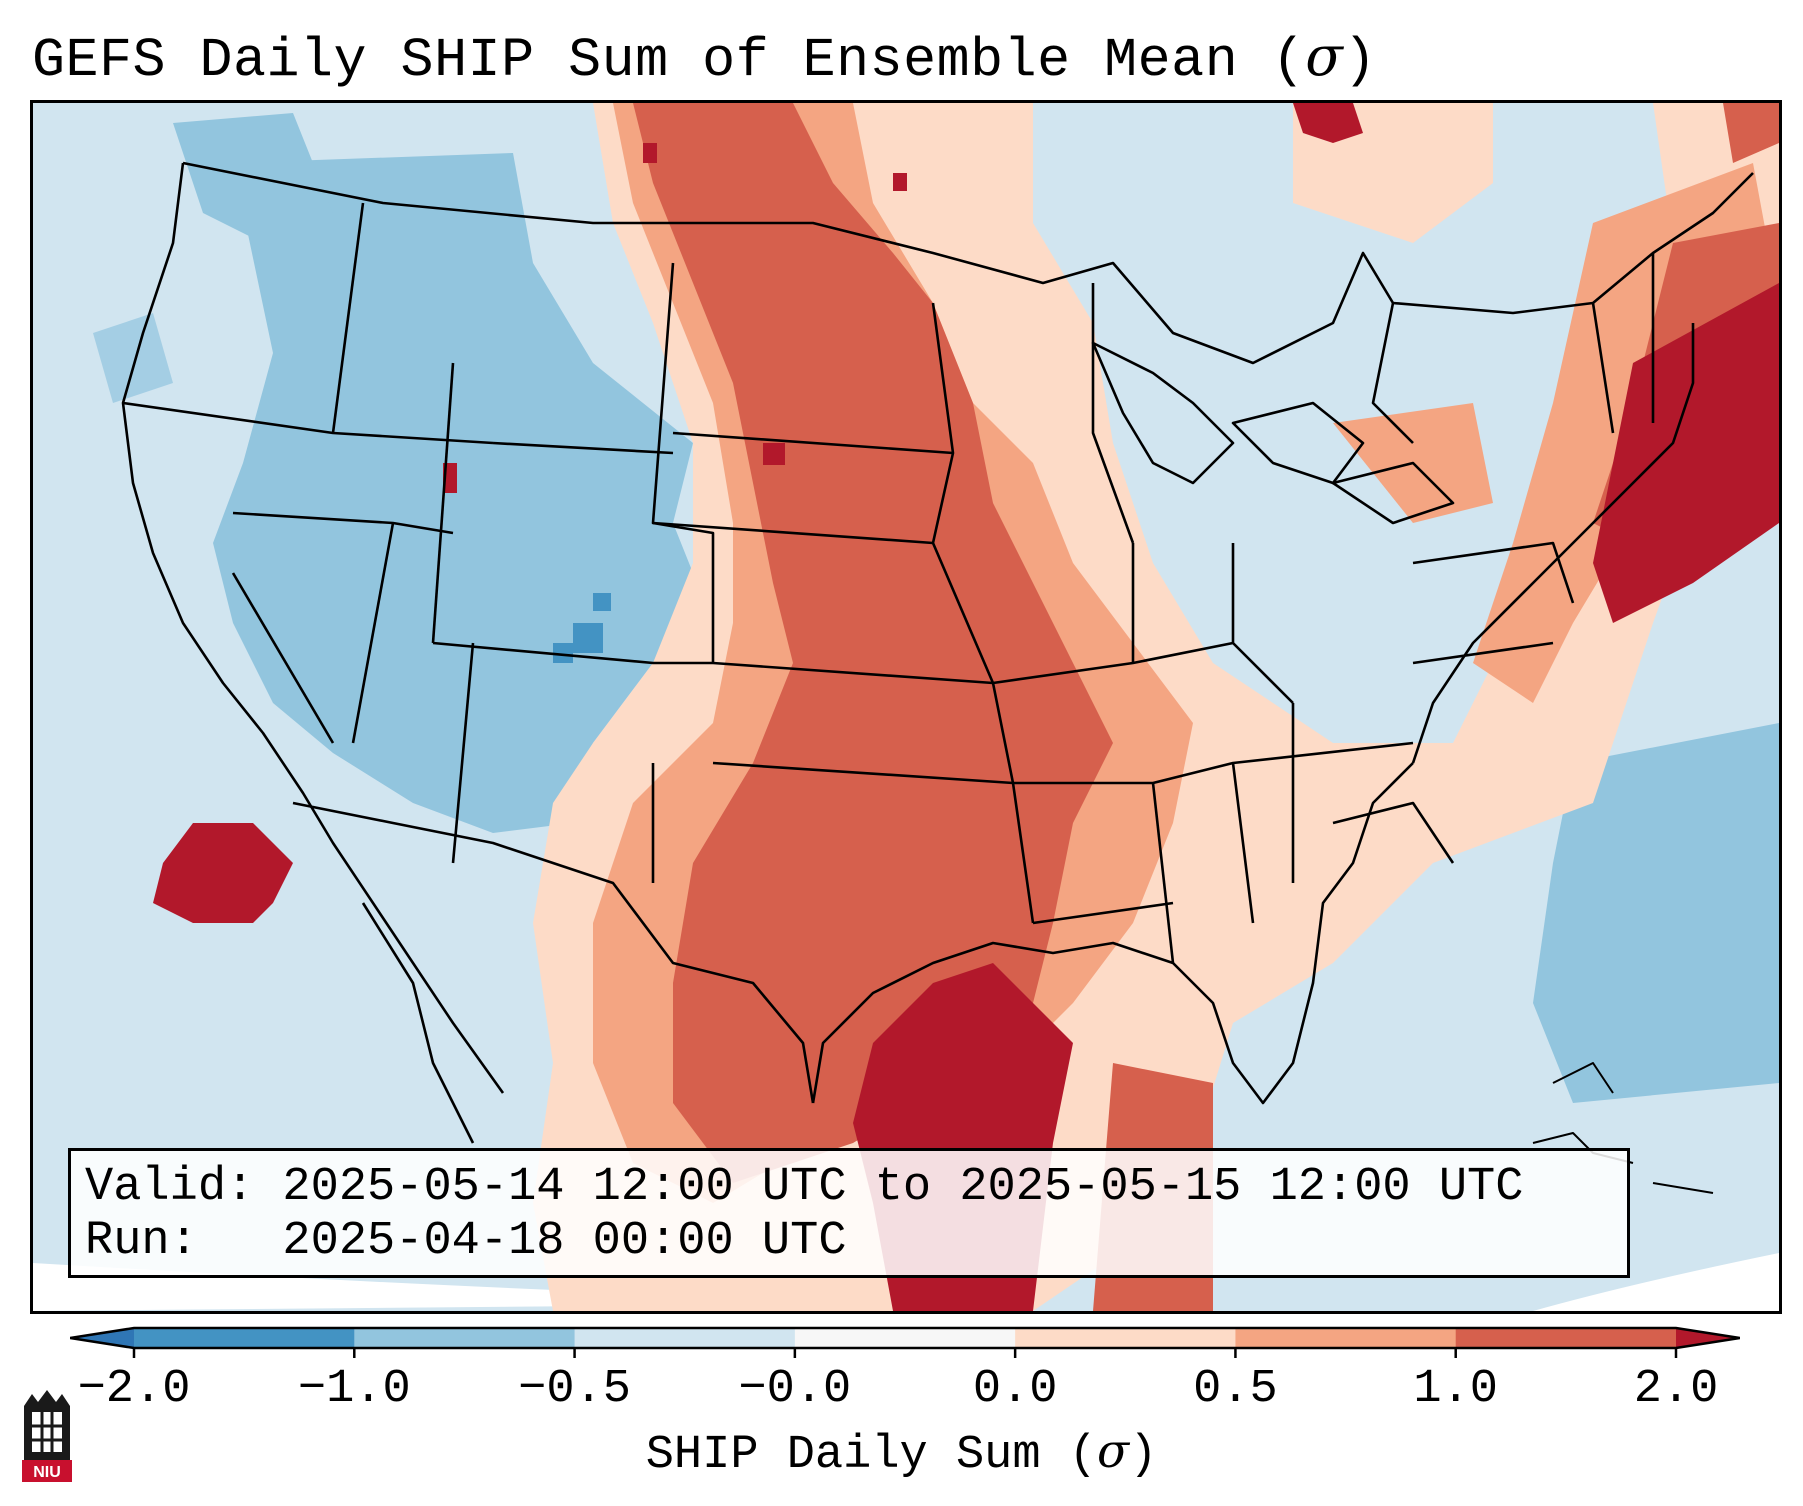 The image size is (1803, 1506). I want to click on colorbar-tick-label: −0.5, so click(574, 1389).